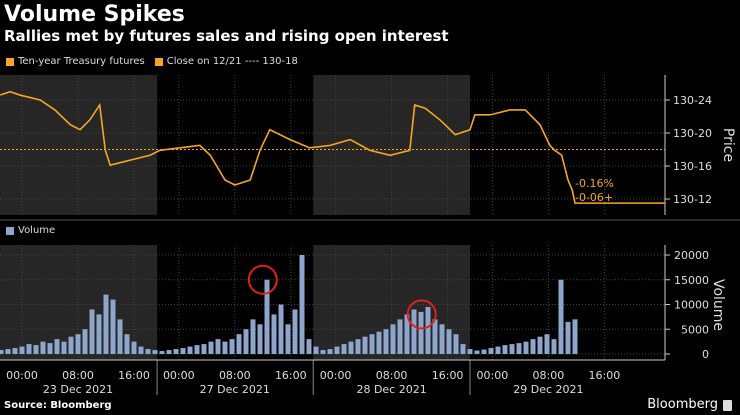 The width and height of the screenshot is (740, 415). I want to click on legend-volume-label: Volume, so click(37, 230).